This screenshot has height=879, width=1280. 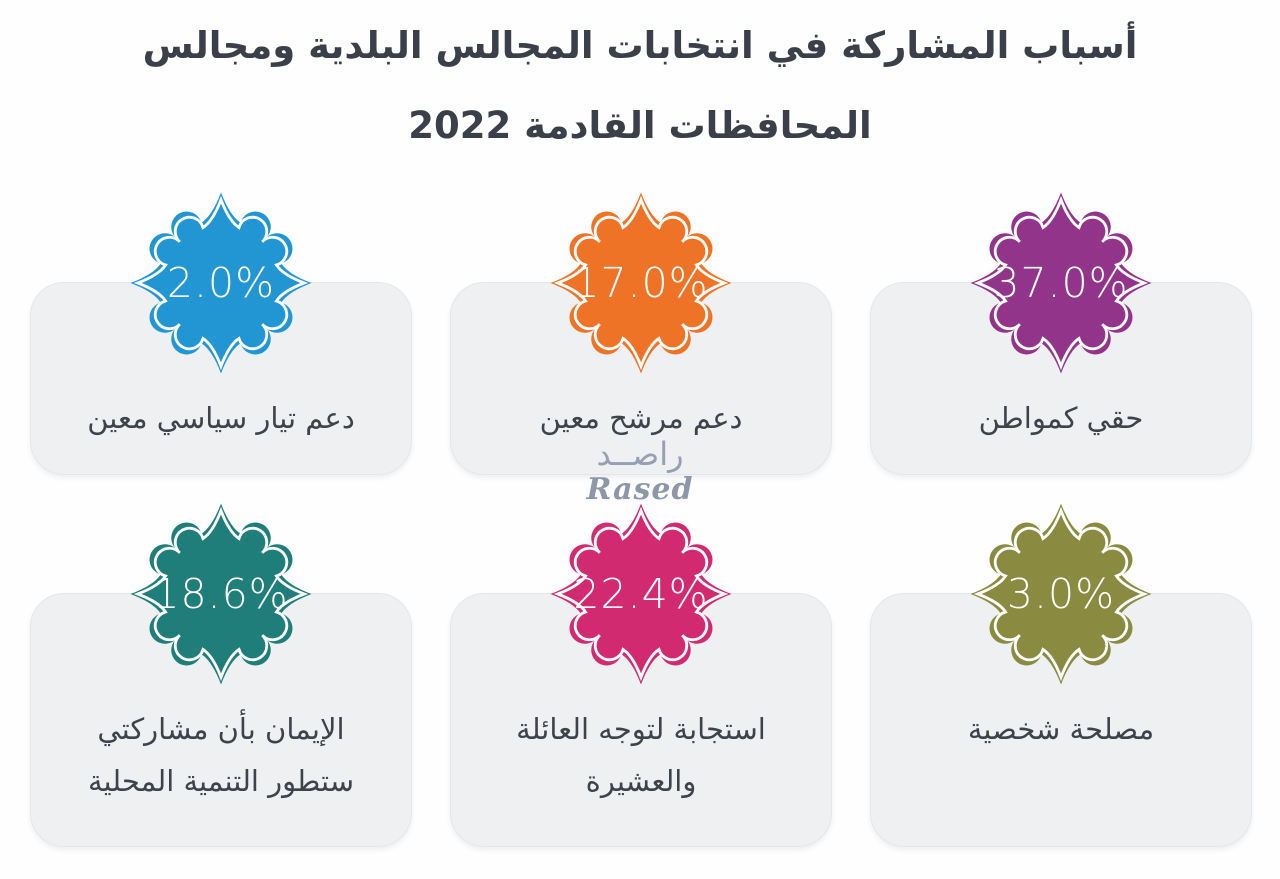 I want to click on reason-card-personal-interest: 3.0% مصلحة شخصية, so click(x=1061, y=675).